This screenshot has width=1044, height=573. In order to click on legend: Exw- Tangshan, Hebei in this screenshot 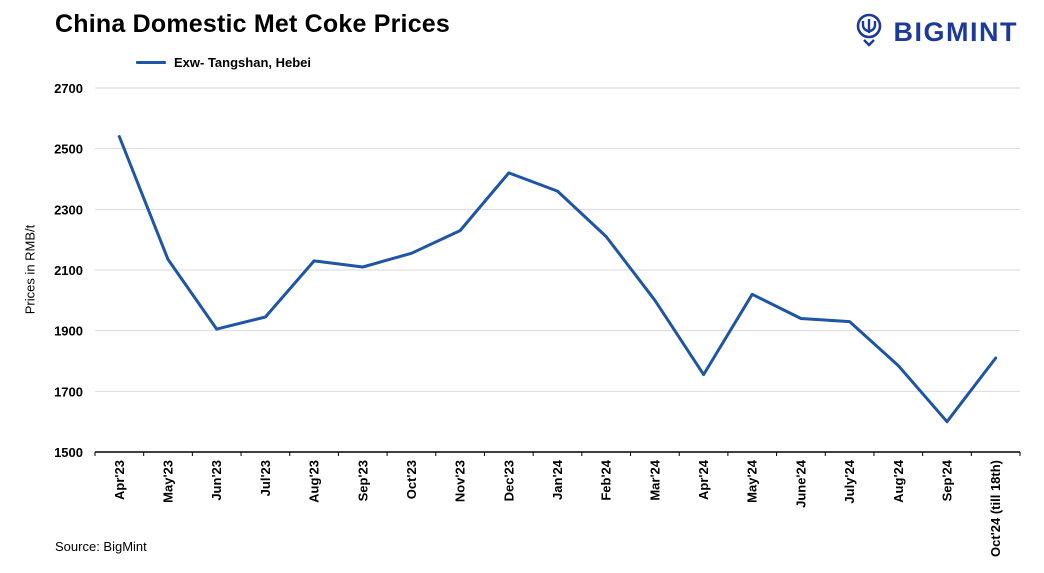, I will do `click(223, 62)`.